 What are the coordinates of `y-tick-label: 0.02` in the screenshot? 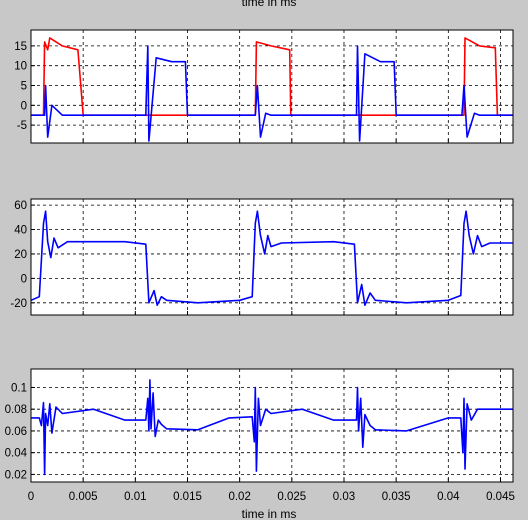 It's located at (16, 475).